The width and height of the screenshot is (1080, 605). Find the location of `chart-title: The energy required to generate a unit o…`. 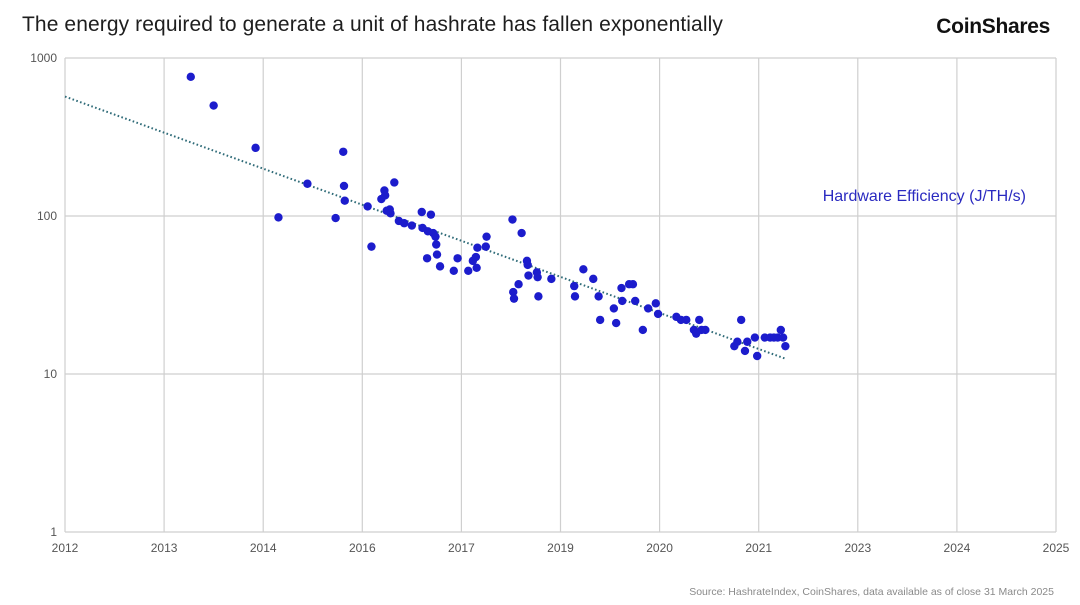

chart-title: The energy required to generate a unit o… is located at coordinates (372, 24).